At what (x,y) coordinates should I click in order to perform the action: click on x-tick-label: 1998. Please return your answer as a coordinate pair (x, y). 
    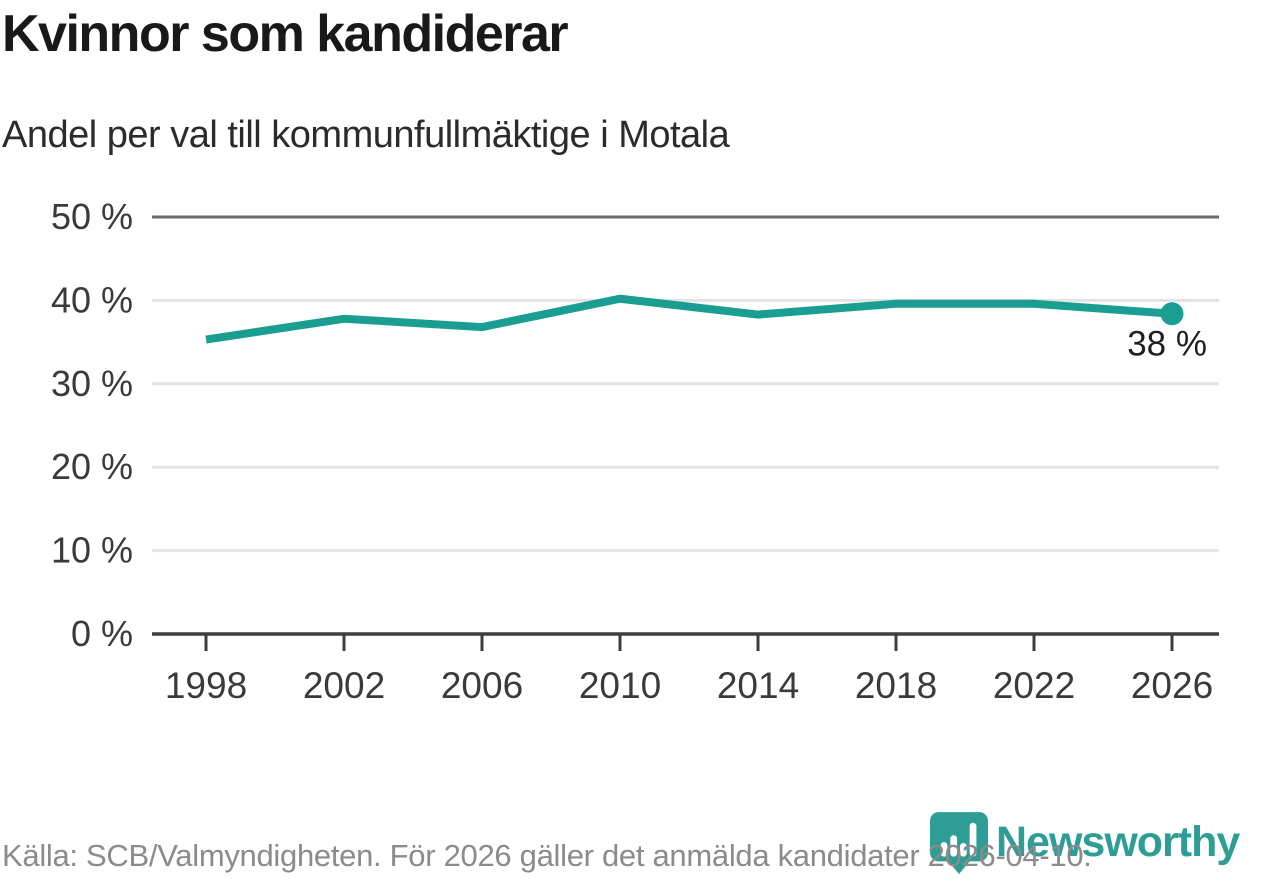
    Looking at the image, I should click on (206, 685).